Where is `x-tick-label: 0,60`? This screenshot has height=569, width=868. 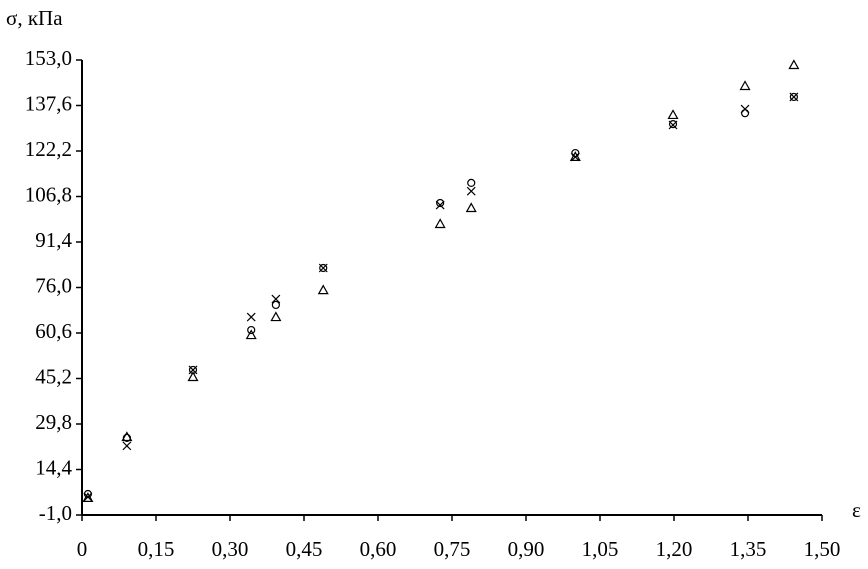 x-tick-label: 0,60 is located at coordinates (378, 549).